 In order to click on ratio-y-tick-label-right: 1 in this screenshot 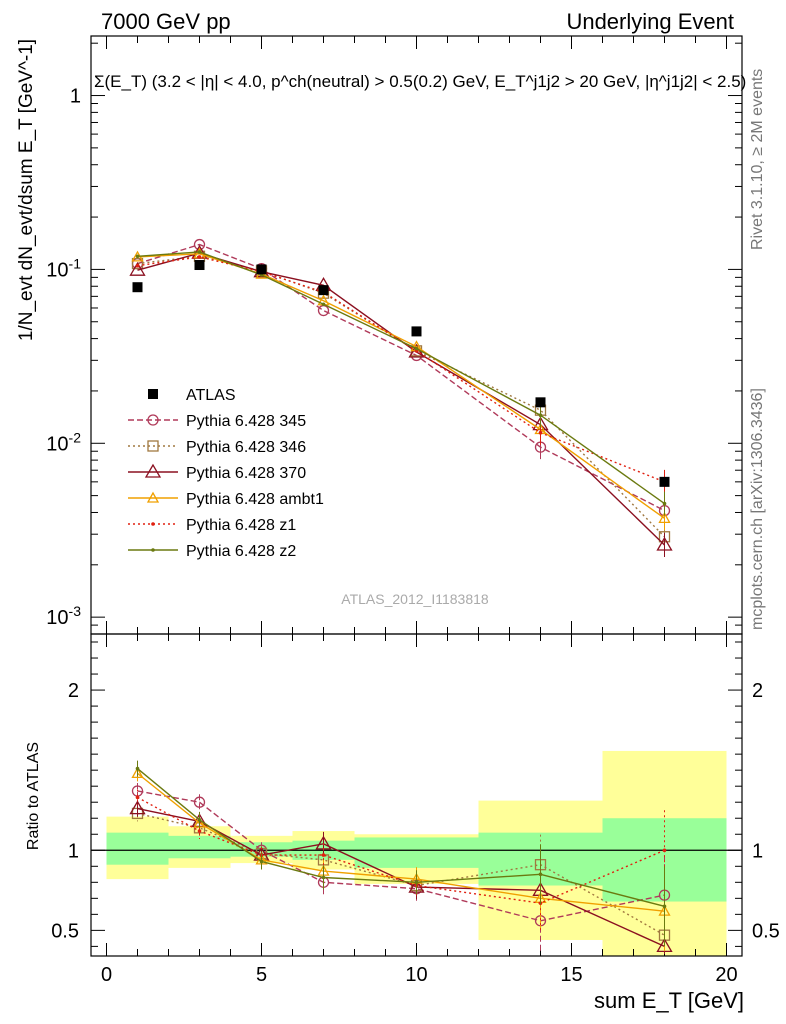, I will do `click(757, 851)`.